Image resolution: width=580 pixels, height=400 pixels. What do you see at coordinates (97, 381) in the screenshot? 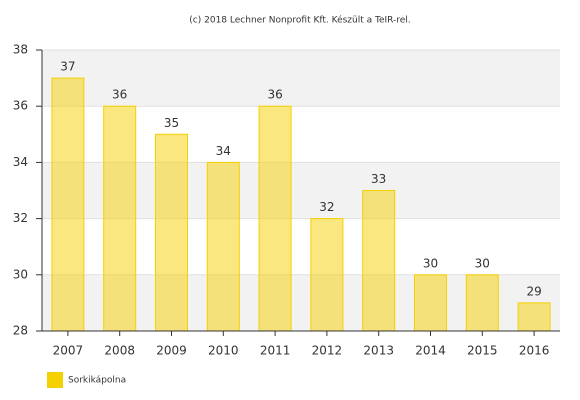
I see `legend-label: Sorkikápolna` at bounding box center [97, 381].